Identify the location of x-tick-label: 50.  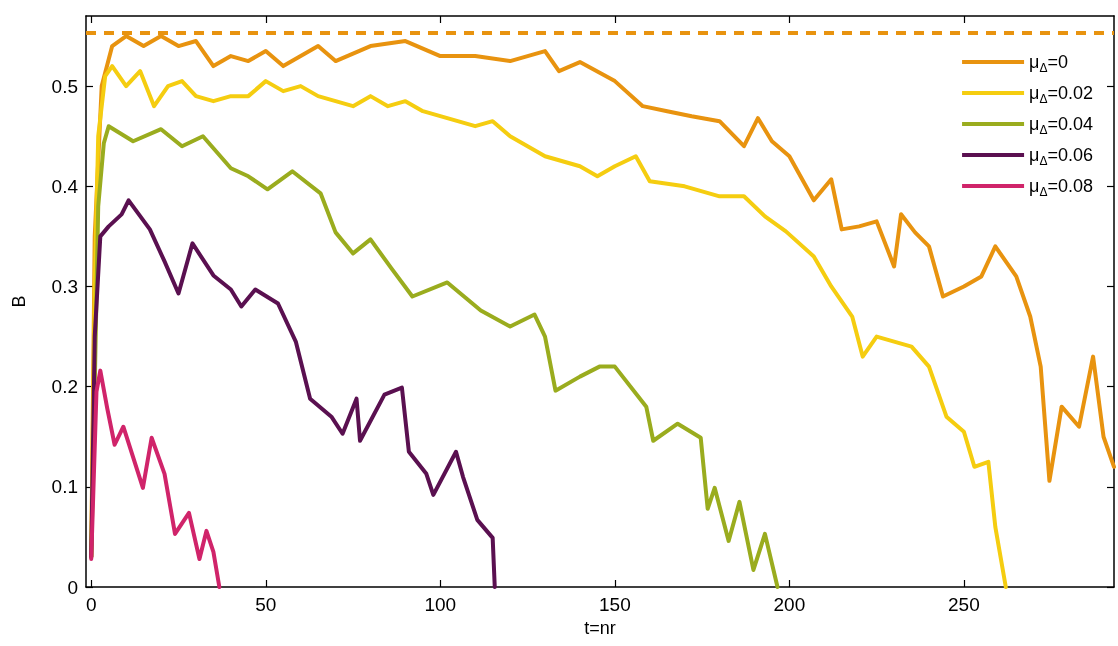
(266, 604).